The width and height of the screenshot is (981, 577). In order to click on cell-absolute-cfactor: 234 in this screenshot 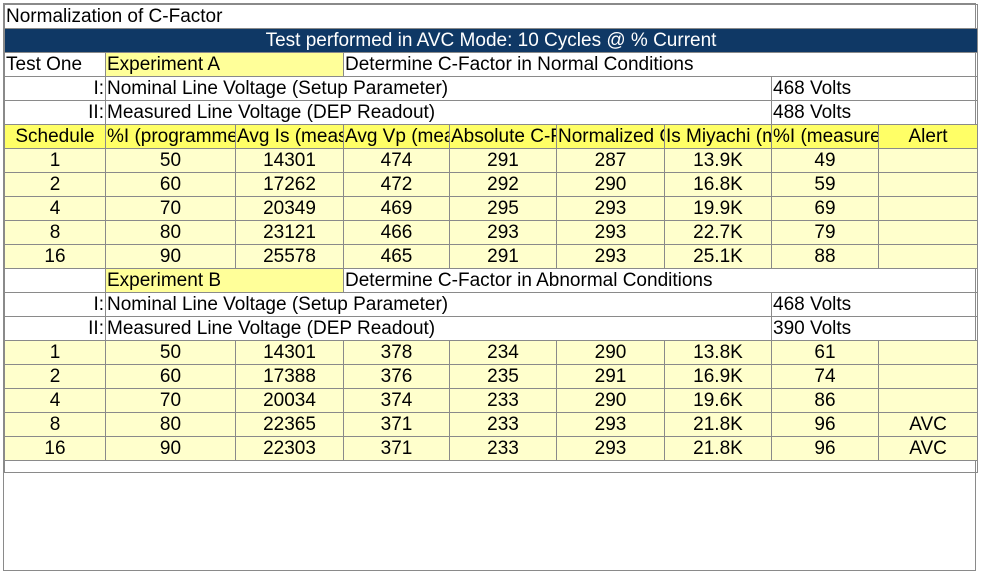, I will do `click(503, 352)`.